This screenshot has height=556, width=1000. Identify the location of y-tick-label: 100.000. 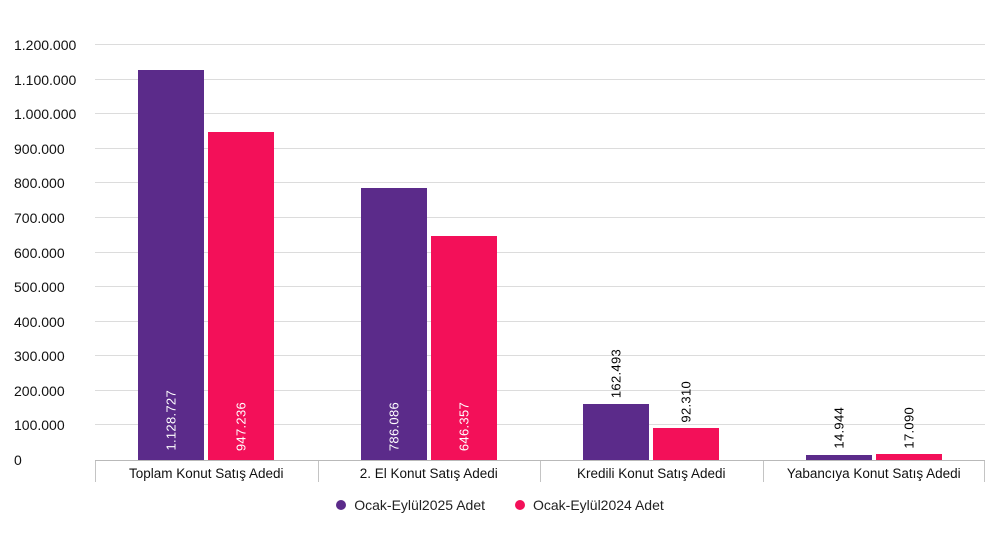
(39, 425).